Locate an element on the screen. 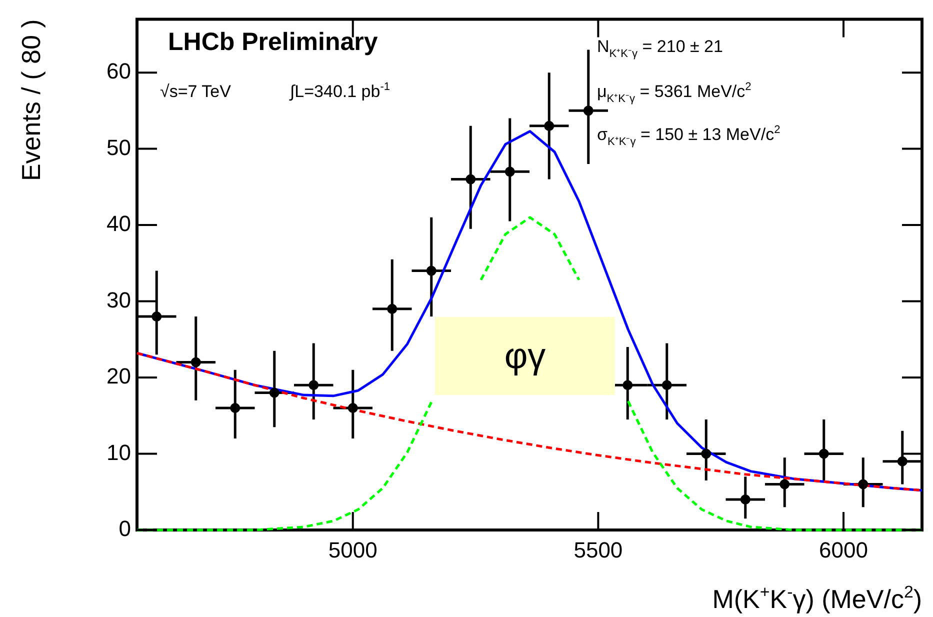 This screenshot has height=617, width=933. x-tick-label: 6000 is located at coordinates (843, 549).